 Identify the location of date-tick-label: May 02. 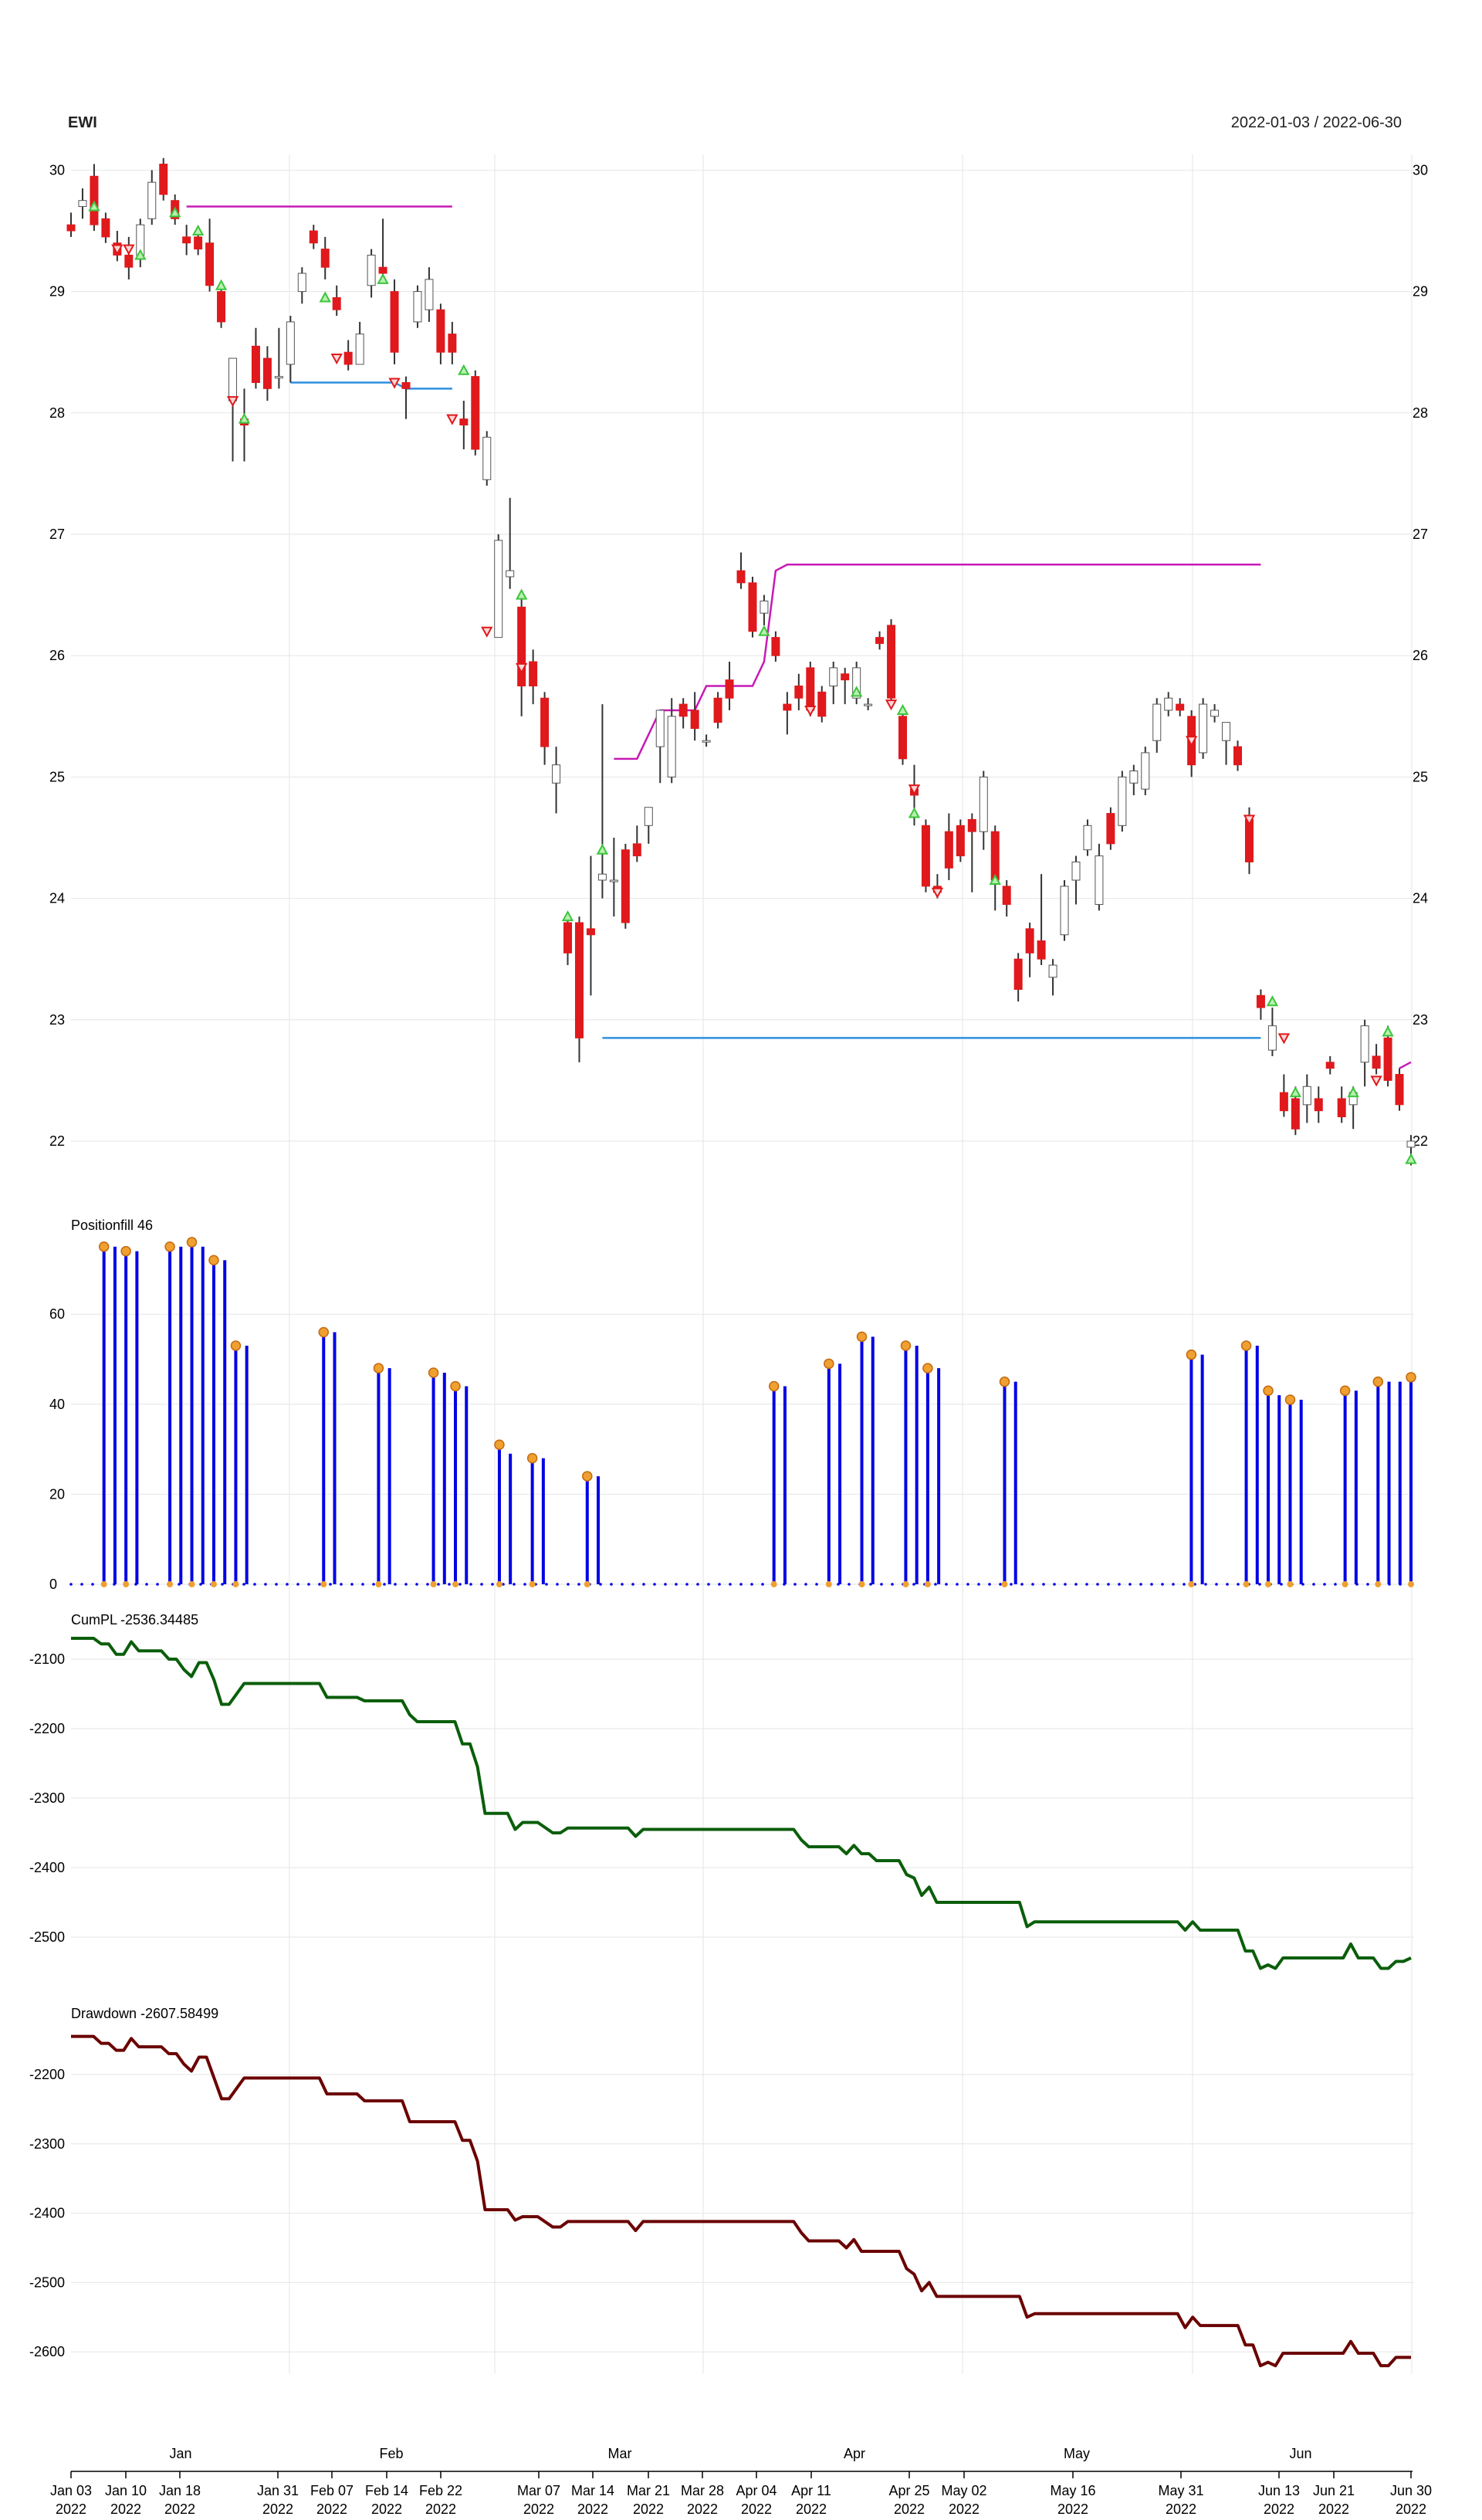
(963, 2491).